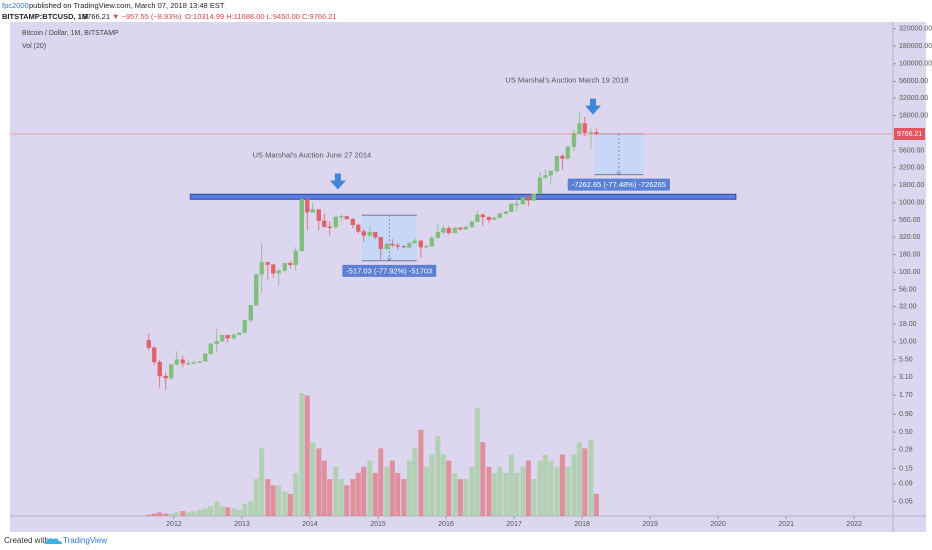  I want to click on y-tick-label: 0.28, so click(906, 449).